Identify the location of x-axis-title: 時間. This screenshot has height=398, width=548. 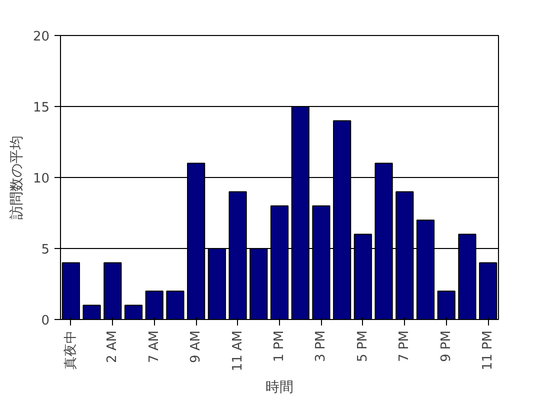
(280, 387).